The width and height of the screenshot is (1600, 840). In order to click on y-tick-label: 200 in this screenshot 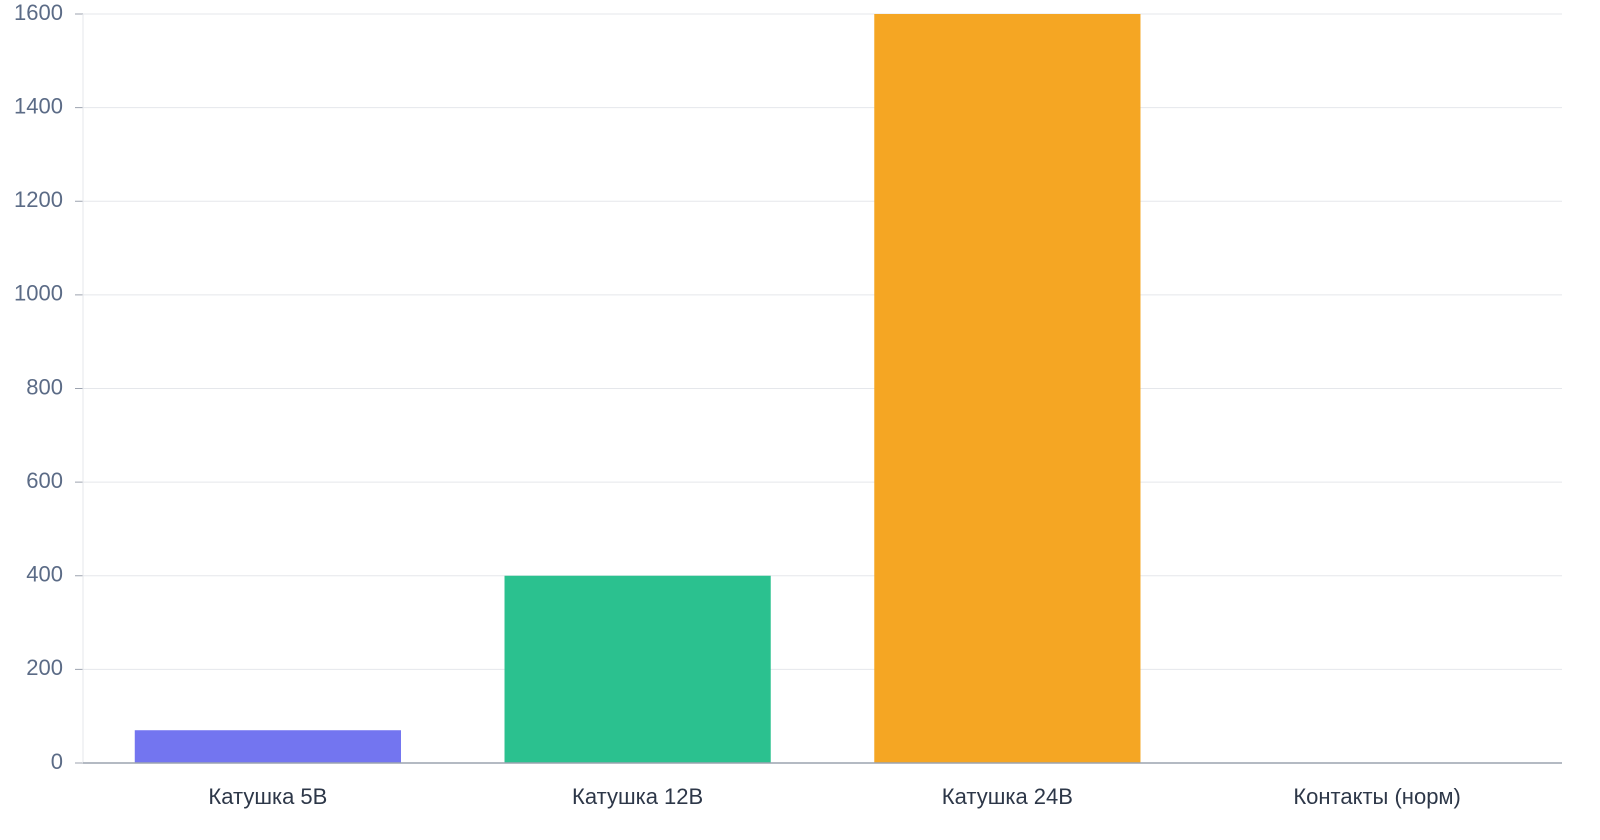, I will do `click(44, 667)`.